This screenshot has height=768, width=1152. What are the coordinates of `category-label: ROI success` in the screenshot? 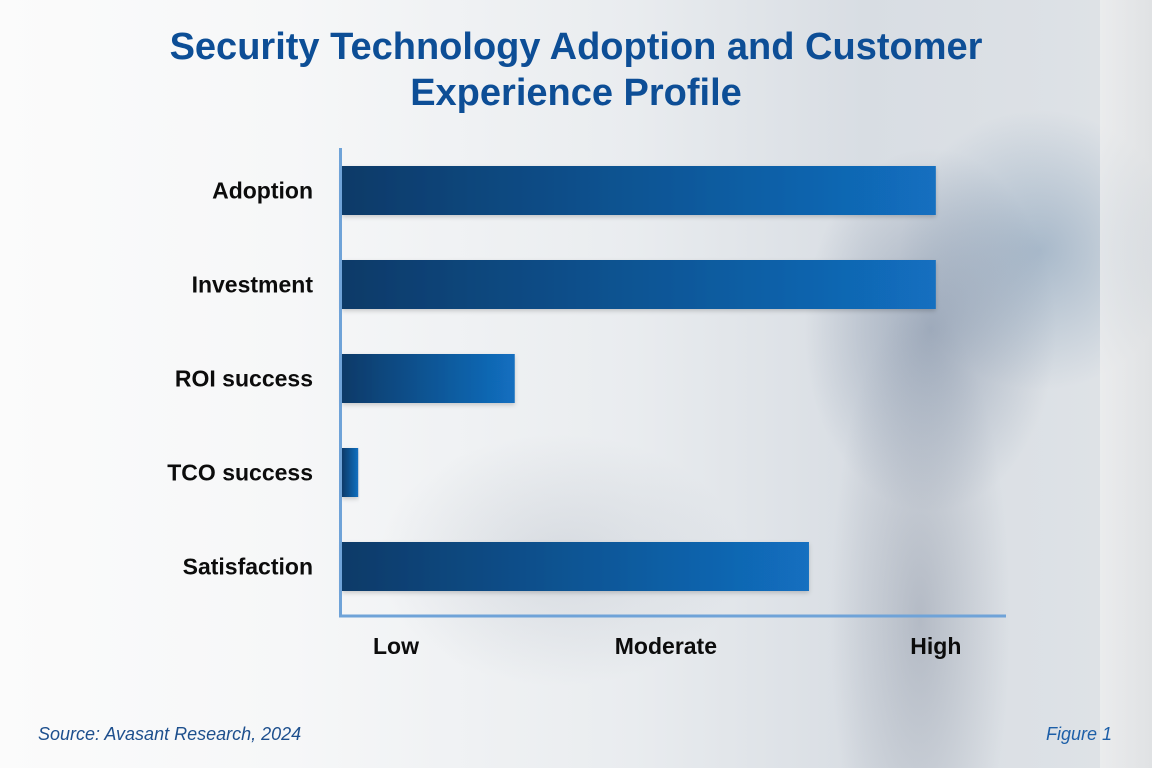 It's located at (244, 379).